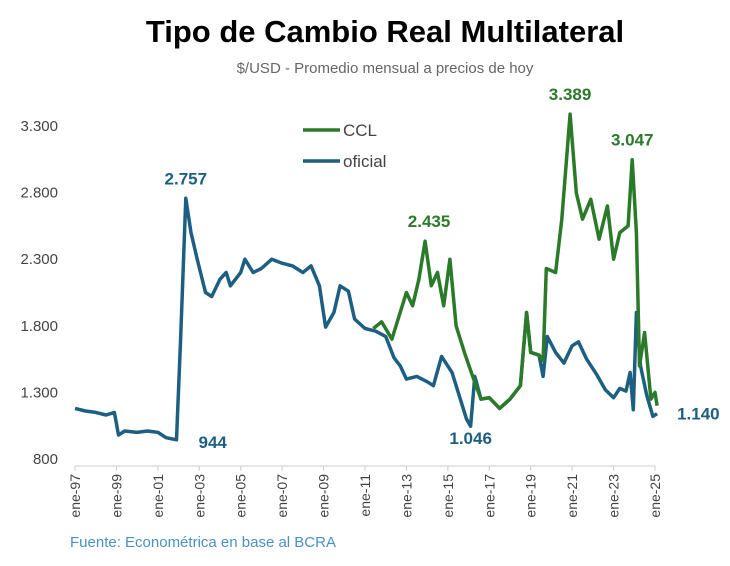  What do you see at coordinates (158, 496) in the screenshot?
I see `x-tick-label: ene-01` at bounding box center [158, 496].